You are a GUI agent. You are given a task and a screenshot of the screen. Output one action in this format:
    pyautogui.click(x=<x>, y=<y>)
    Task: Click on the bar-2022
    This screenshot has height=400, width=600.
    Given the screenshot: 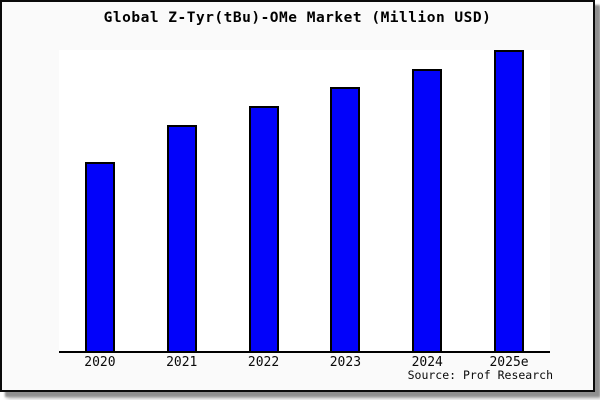 What is the action you would take?
    pyautogui.click(x=263, y=228)
    